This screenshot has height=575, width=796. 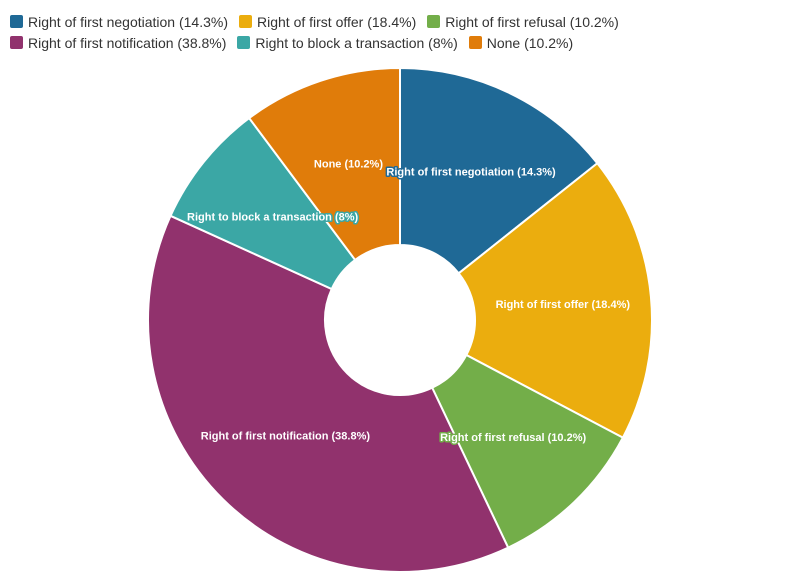 What do you see at coordinates (563, 305) in the screenshot?
I see `slice-label-right-of-first-offer: Right of first offer (18.4%)` at bounding box center [563, 305].